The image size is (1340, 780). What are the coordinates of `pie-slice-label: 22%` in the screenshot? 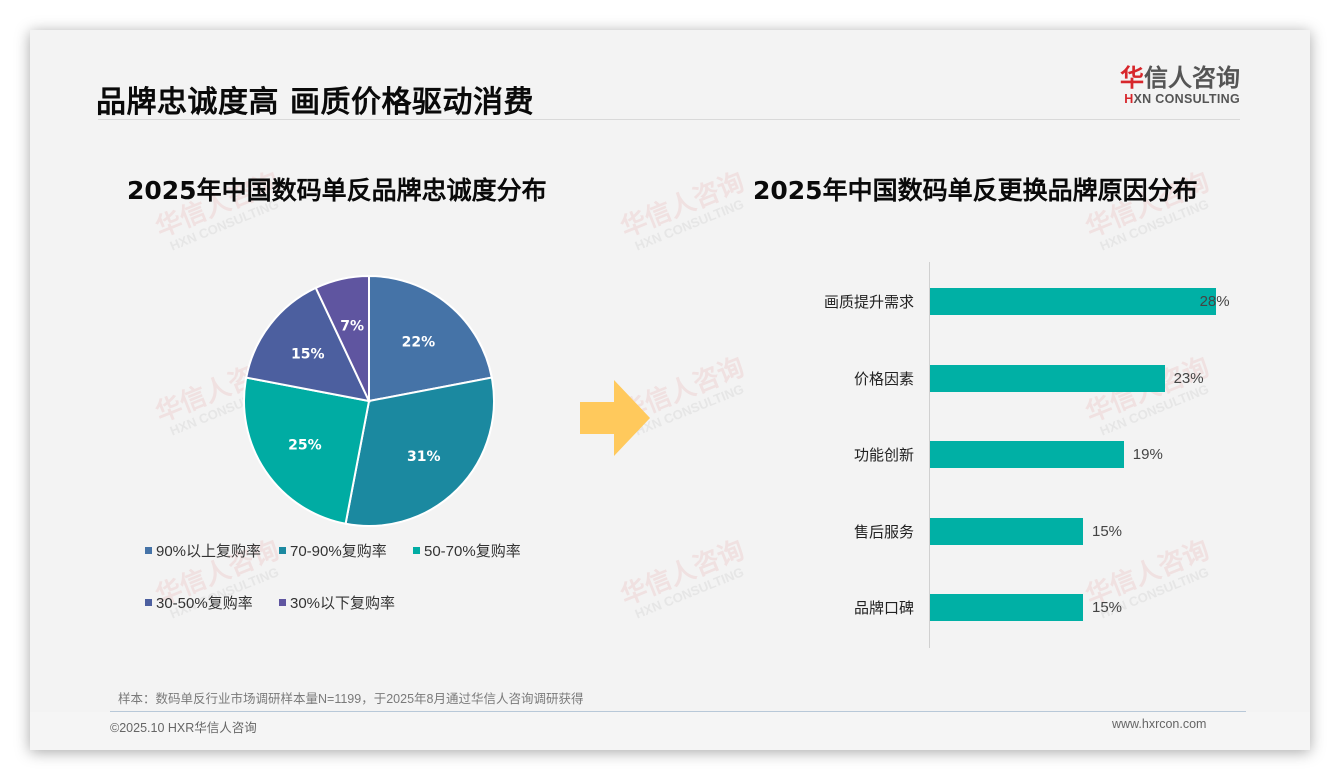 It's located at (419, 342).